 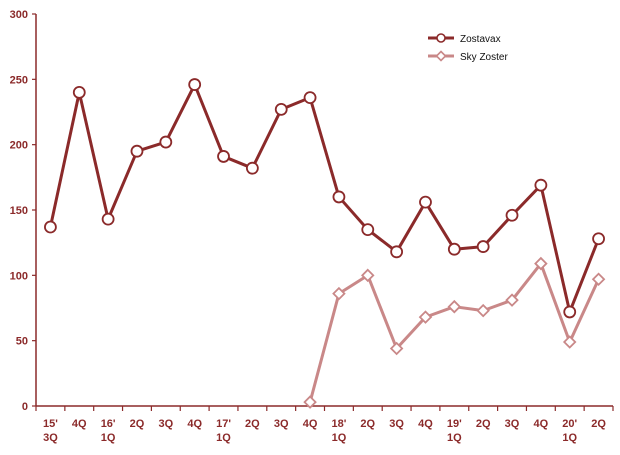 What do you see at coordinates (484, 57) in the screenshot?
I see `legend-label: Sky Zoster` at bounding box center [484, 57].